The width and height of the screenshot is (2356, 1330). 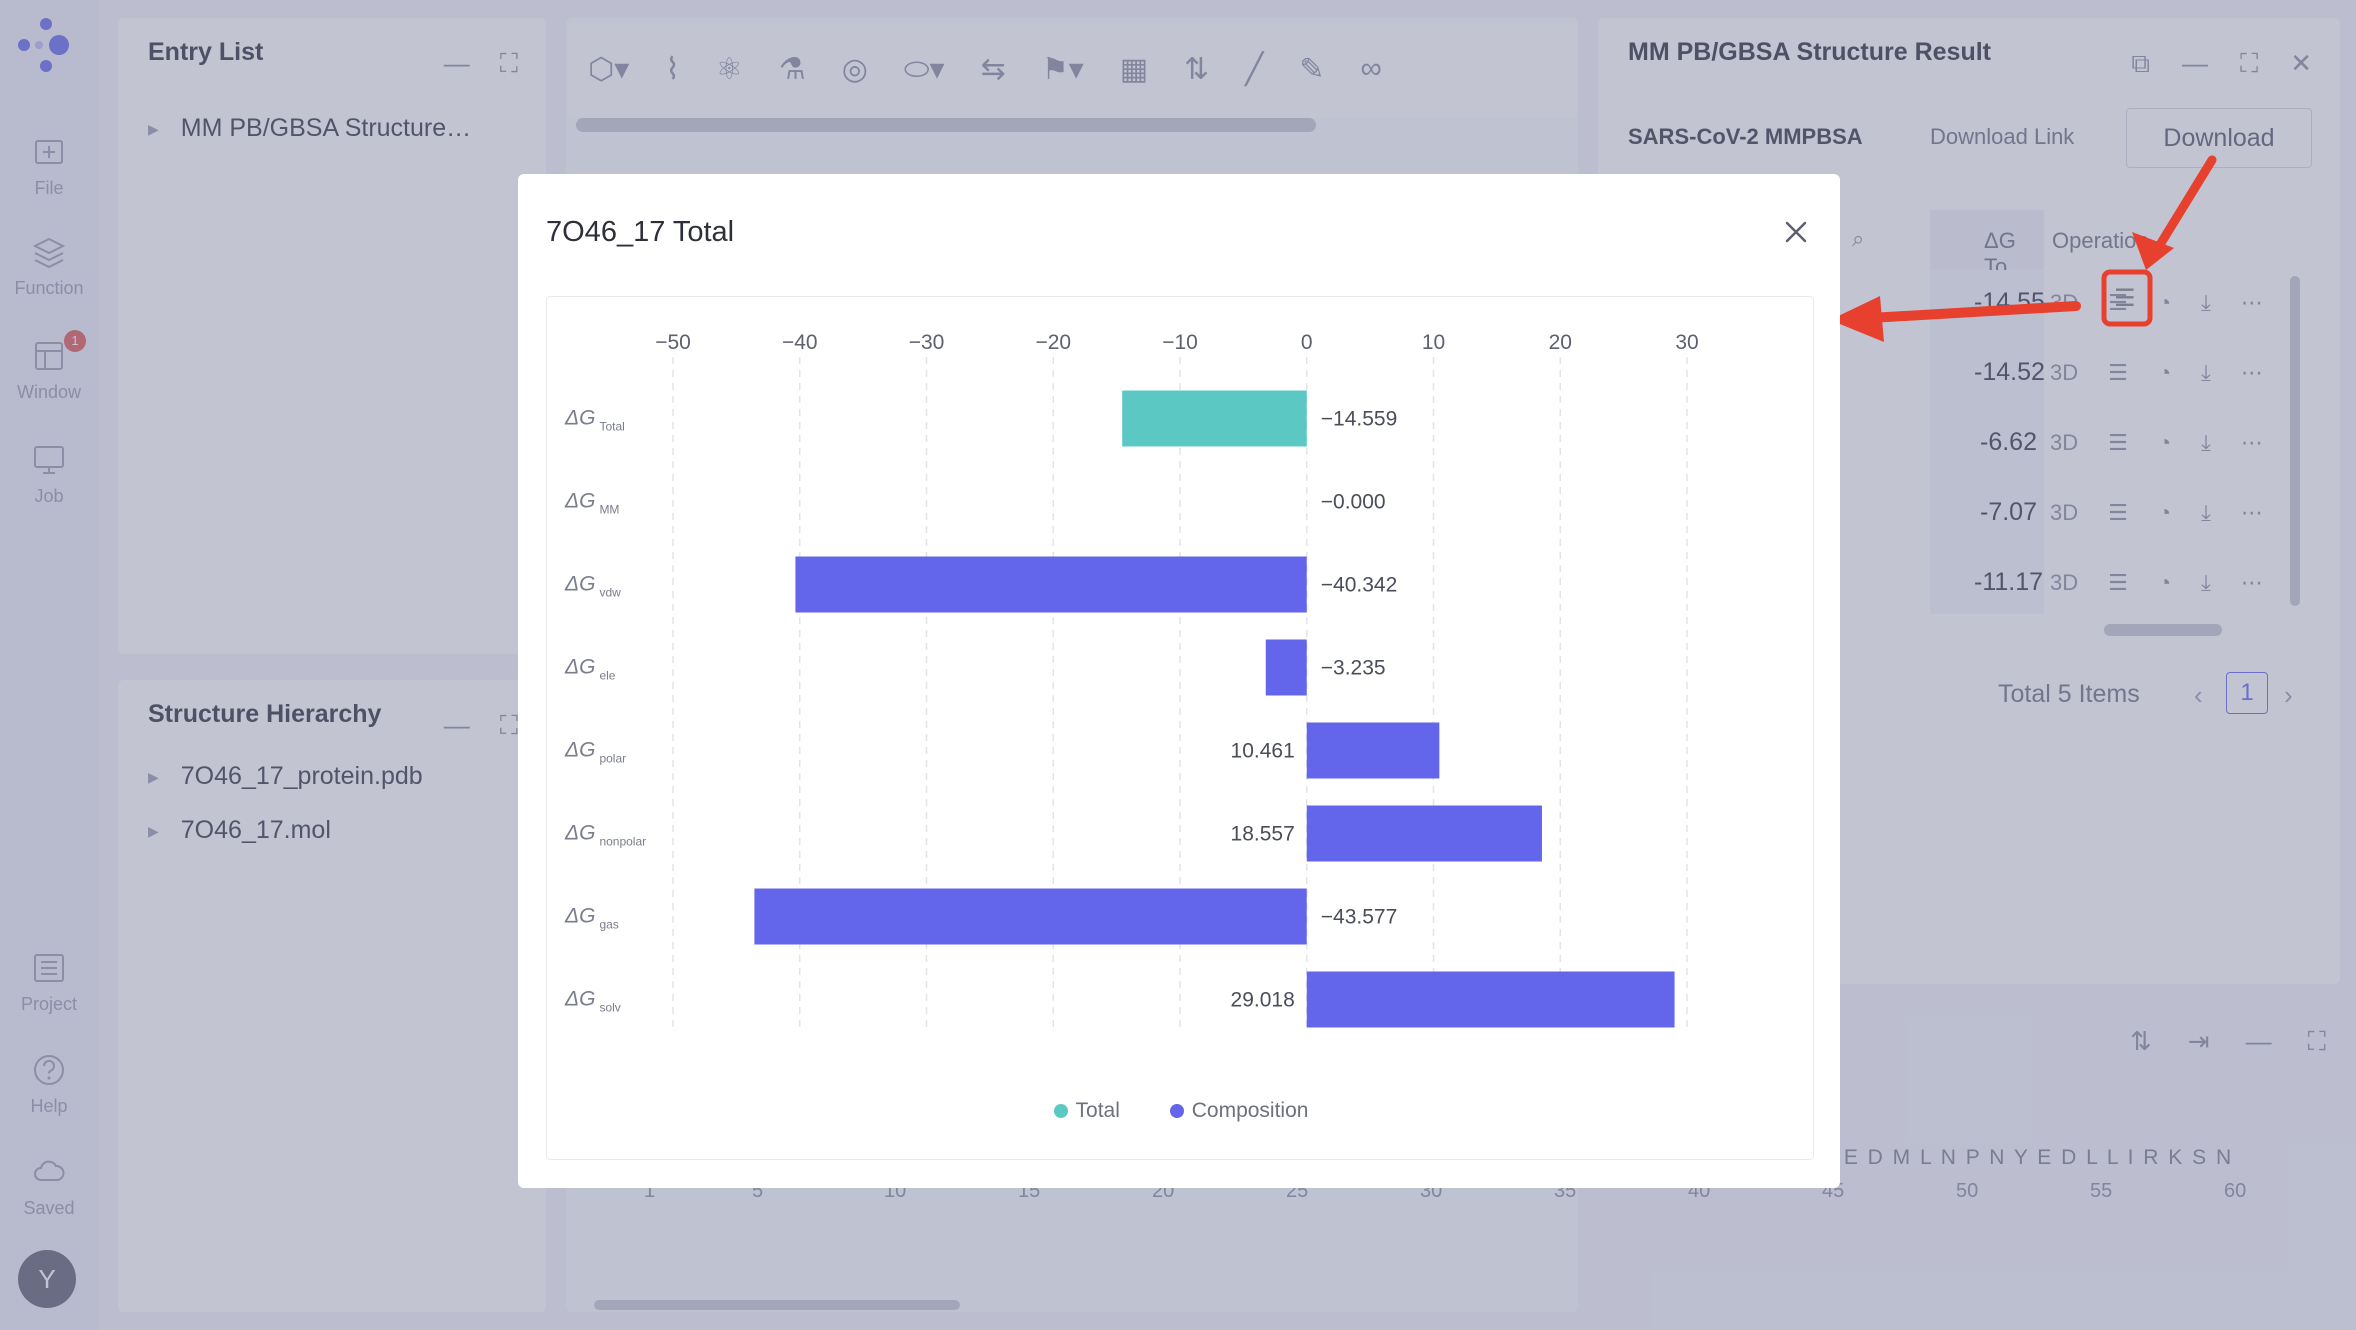 I want to click on close-icon: ✕, so click(x=2301, y=63).